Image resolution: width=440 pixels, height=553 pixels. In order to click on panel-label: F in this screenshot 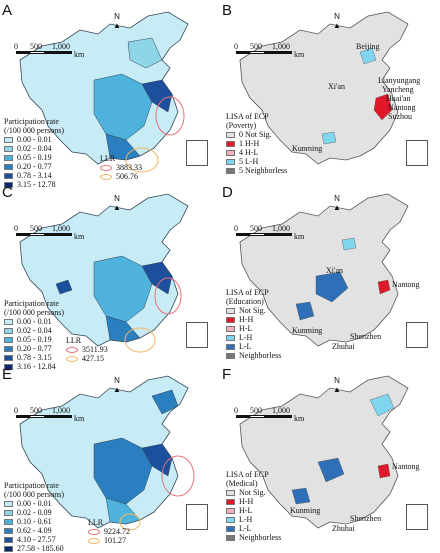, I will do `click(227, 374)`.